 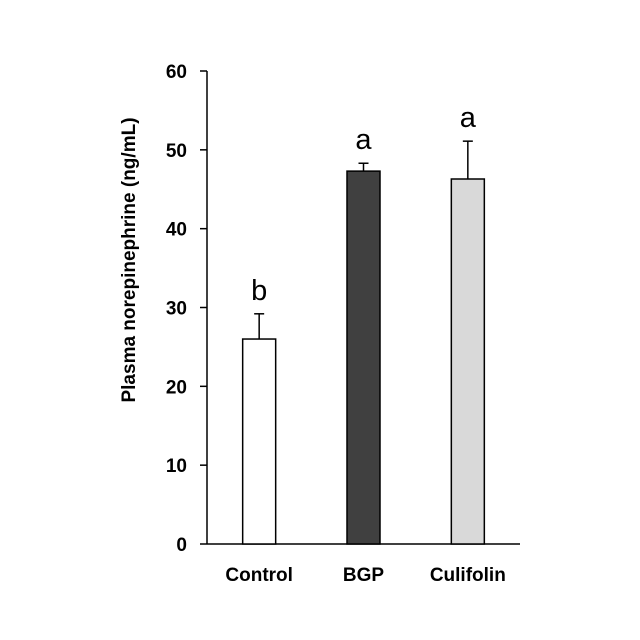 What do you see at coordinates (468, 575) in the screenshot?
I see `x-tick-label: Culifolin` at bounding box center [468, 575].